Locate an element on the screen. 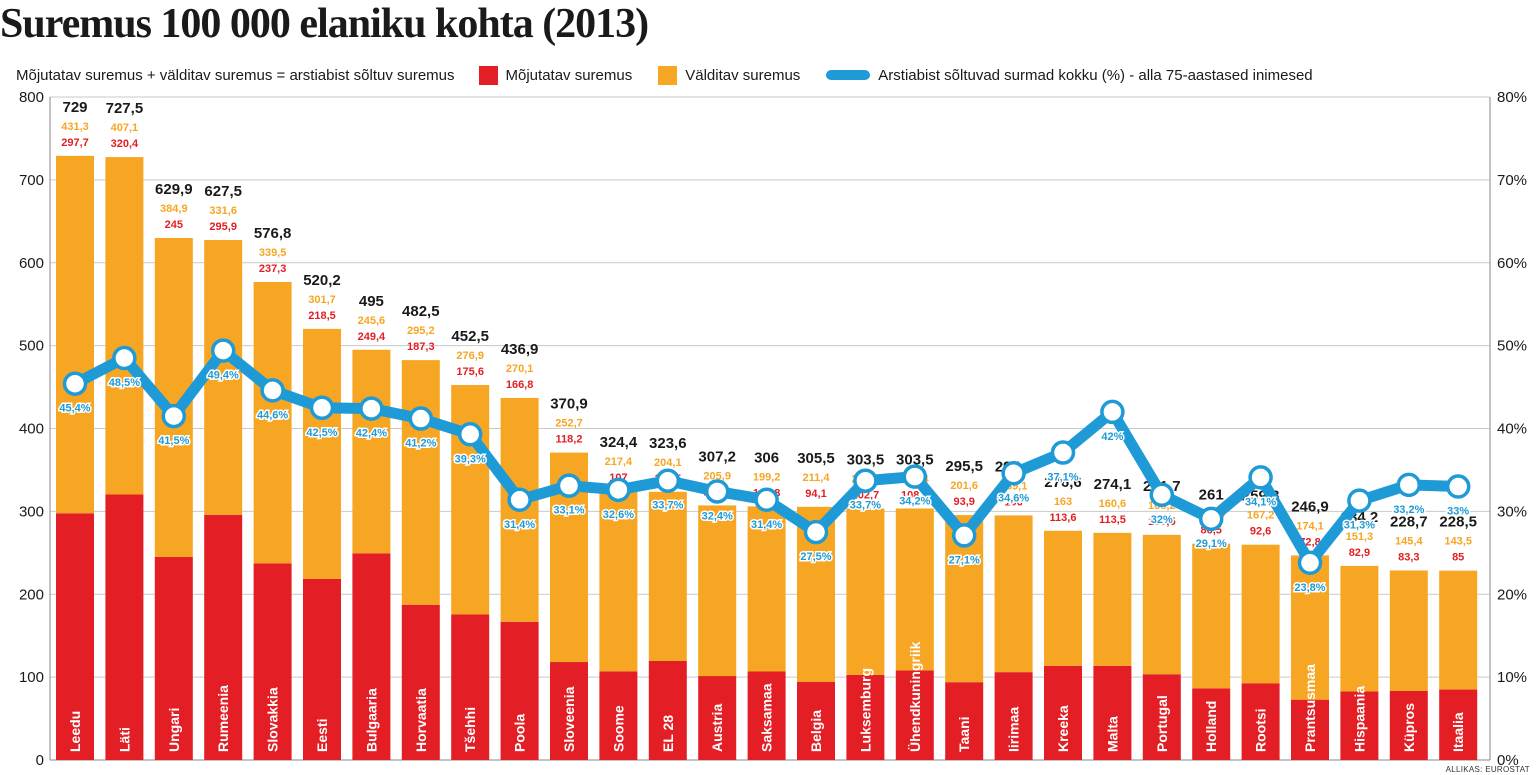 The image size is (1536, 775). mojutatav-label: 249,4 is located at coordinates (372, 337).